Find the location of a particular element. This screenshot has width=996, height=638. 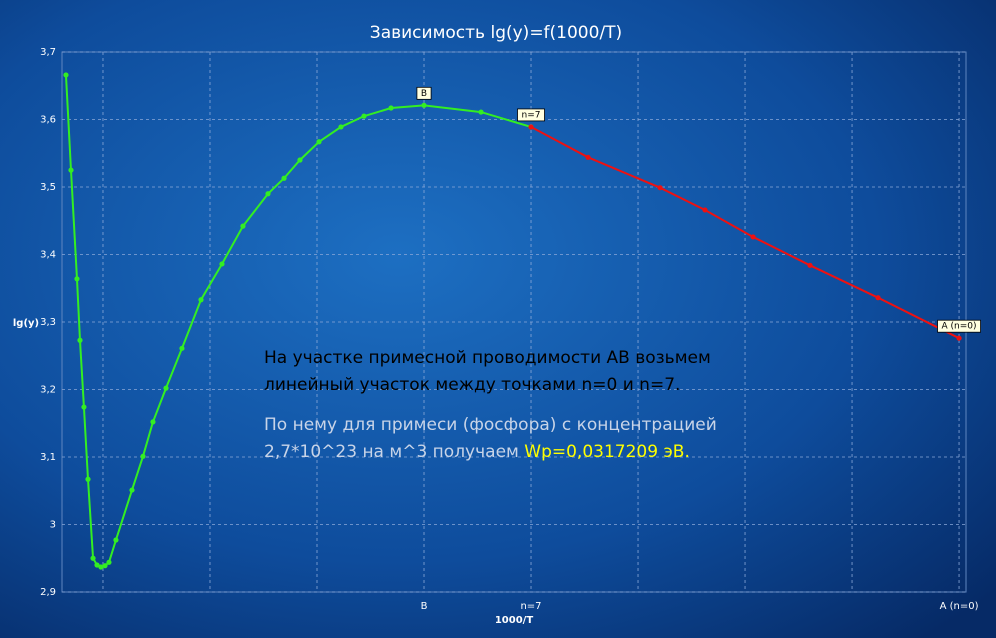

chart-title: Зависимость lg(y)=f(1000/T) is located at coordinates (496, 33).